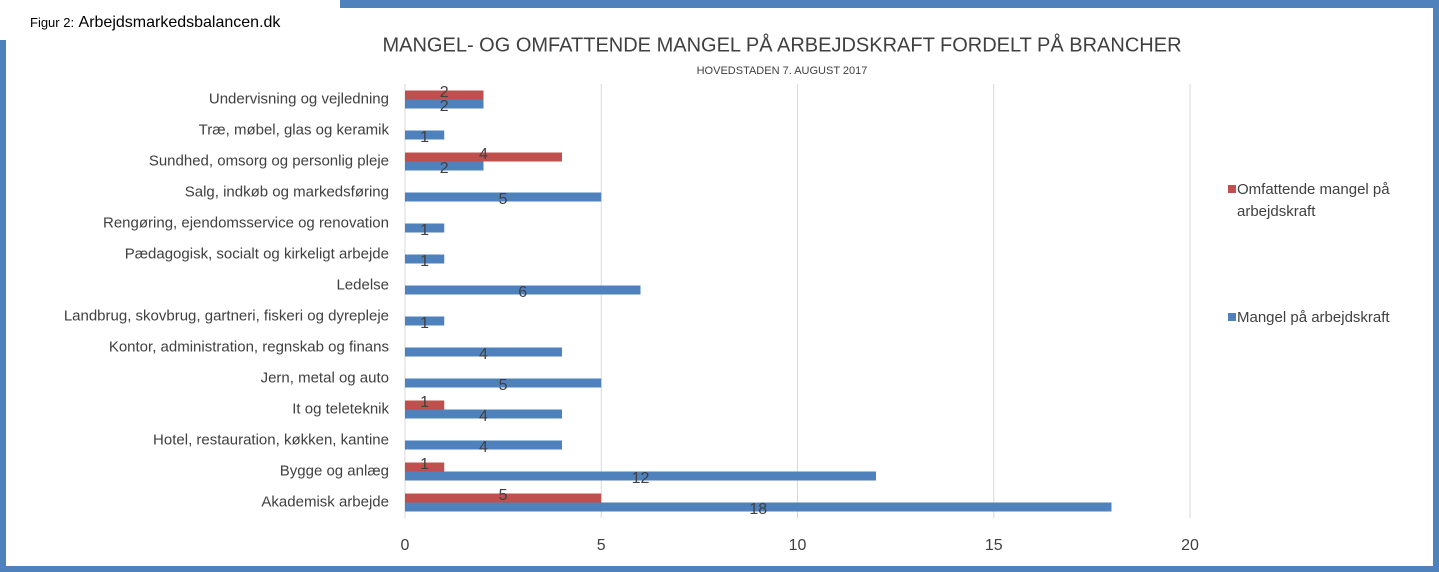 The width and height of the screenshot is (1439, 572). What do you see at coordinates (994, 545) in the screenshot?
I see `x-tick-label: 15` at bounding box center [994, 545].